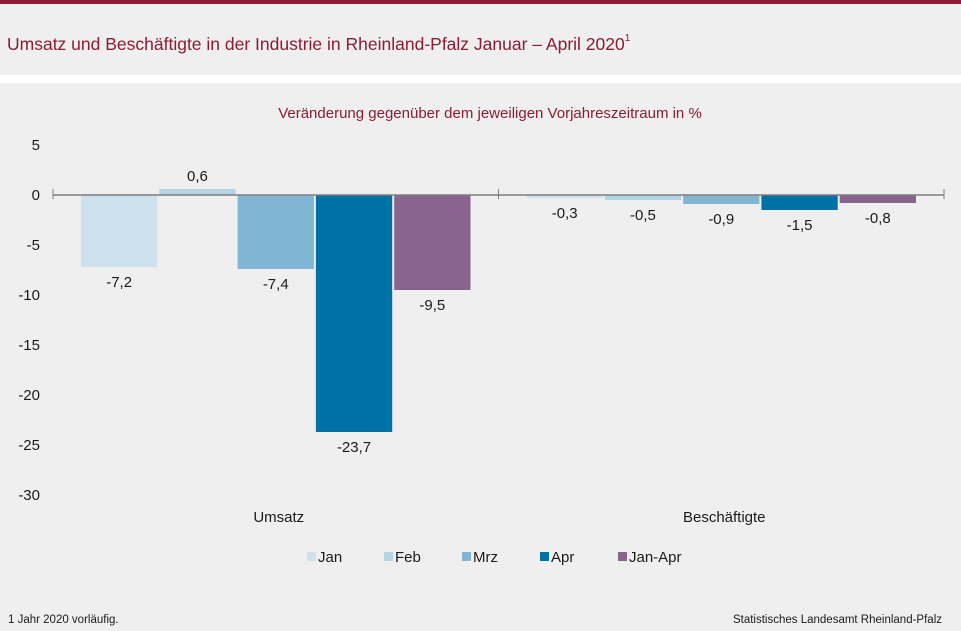 The width and height of the screenshot is (961, 631). Describe the element at coordinates (408, 557) in the screenshot. I see `legend-label: Feb` at that location.